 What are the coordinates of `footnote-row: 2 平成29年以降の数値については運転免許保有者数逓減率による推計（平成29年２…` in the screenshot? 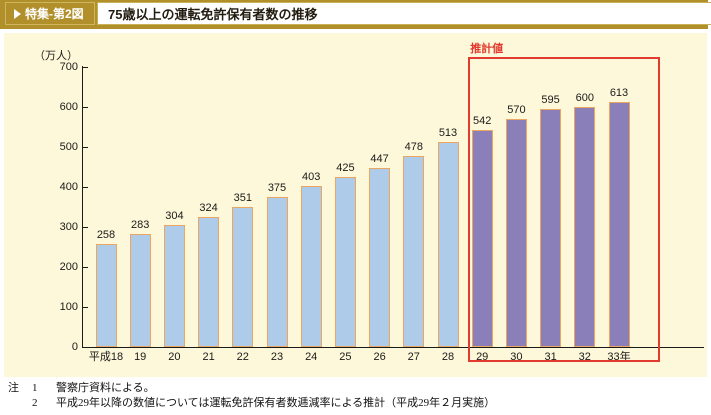 It's located at (251, 403).